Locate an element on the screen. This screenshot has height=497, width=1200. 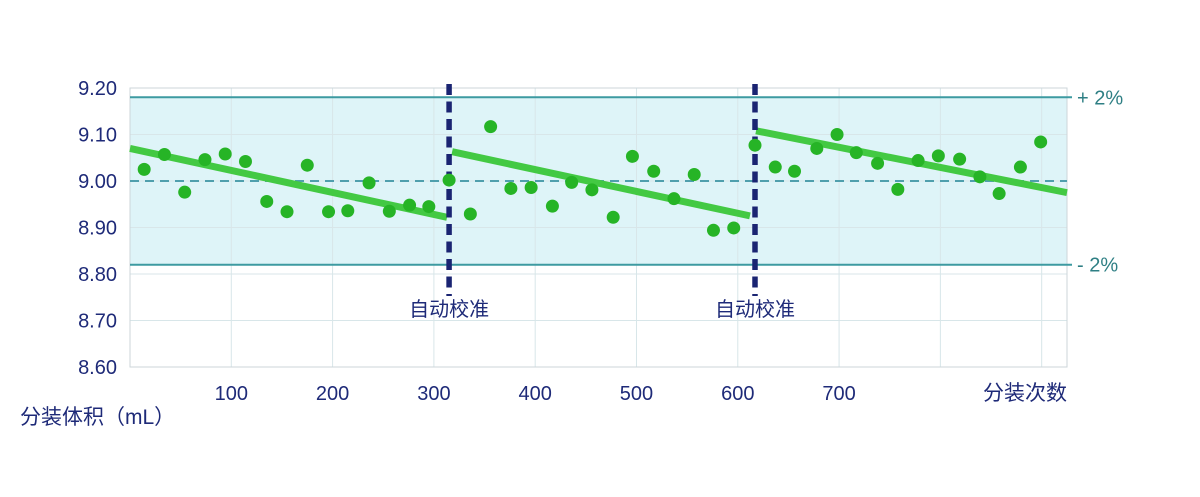
x-tick-label: 600 is located at coordinates (737, 394).